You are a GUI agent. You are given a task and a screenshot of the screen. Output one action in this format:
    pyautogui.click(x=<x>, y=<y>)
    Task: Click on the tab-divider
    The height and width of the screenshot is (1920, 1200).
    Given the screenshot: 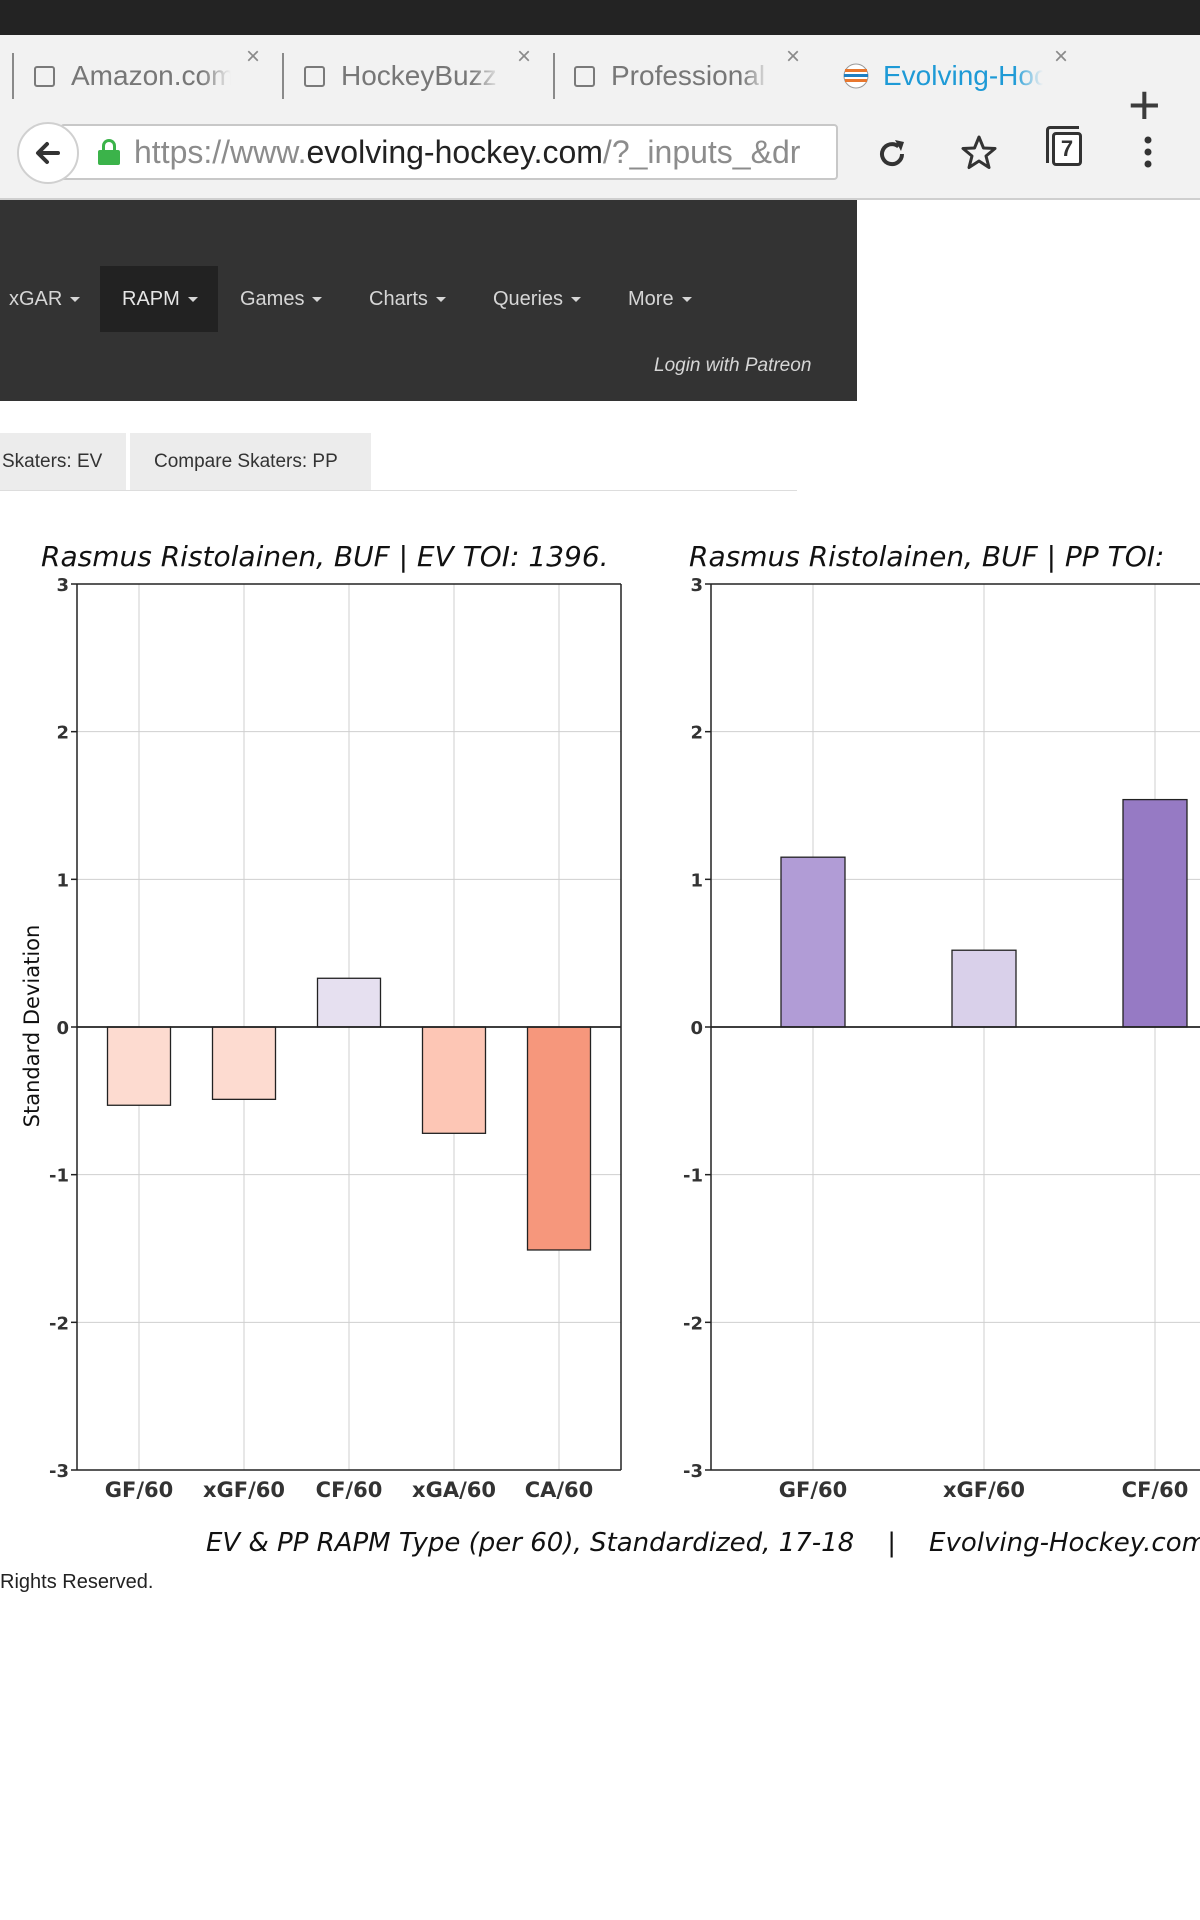 What is the action you would take?
    pyautogui.click(x=398, y=490)
    